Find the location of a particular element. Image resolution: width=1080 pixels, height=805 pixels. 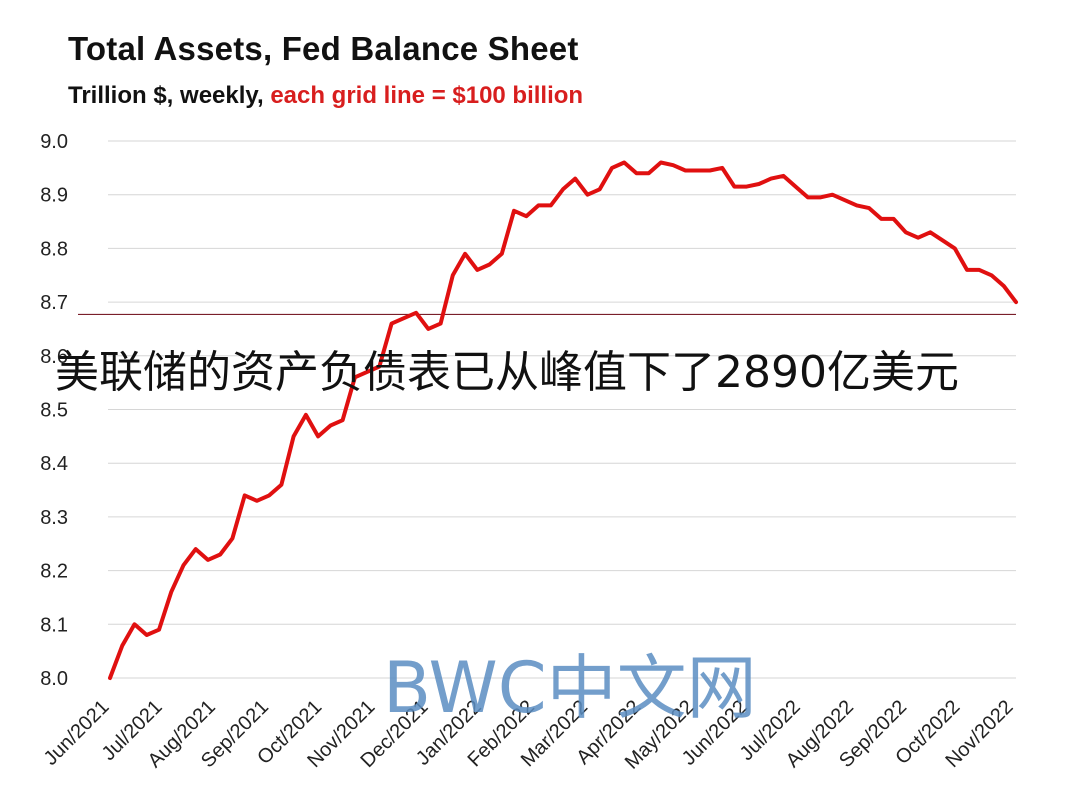

y-tick-label: 8.9 is located at coordinates (54, 196).